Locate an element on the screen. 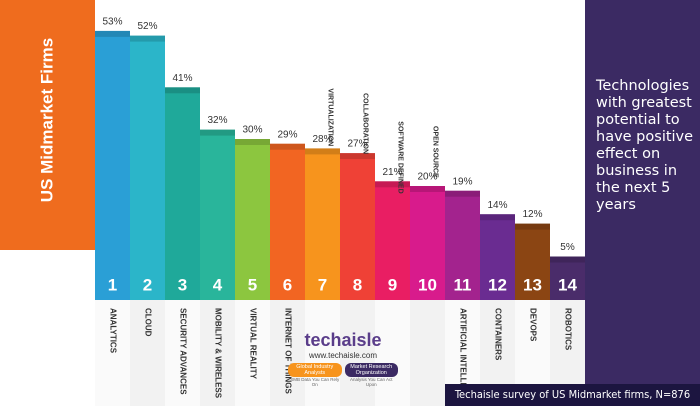  rank: 1 is located at coordinates (112, 284).